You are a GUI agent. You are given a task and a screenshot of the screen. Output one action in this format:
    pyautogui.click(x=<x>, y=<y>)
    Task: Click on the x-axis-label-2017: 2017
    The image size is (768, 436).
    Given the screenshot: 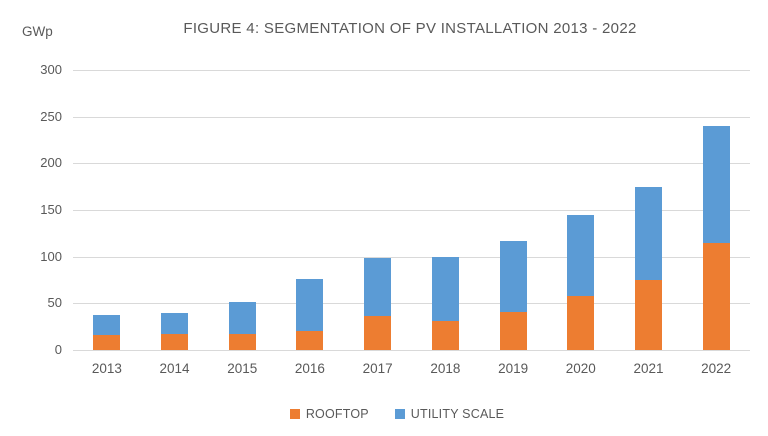 What is the action you would take?
    pyautogui.click(x=377, y=368)
    